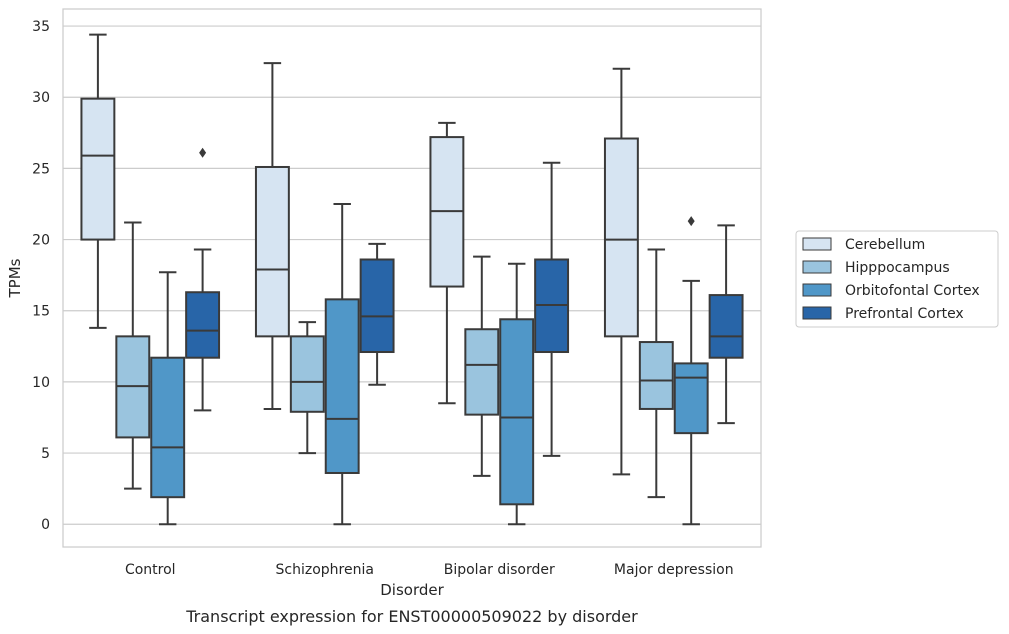  I want to click on y-tick-label: 20, so click(41, 241).